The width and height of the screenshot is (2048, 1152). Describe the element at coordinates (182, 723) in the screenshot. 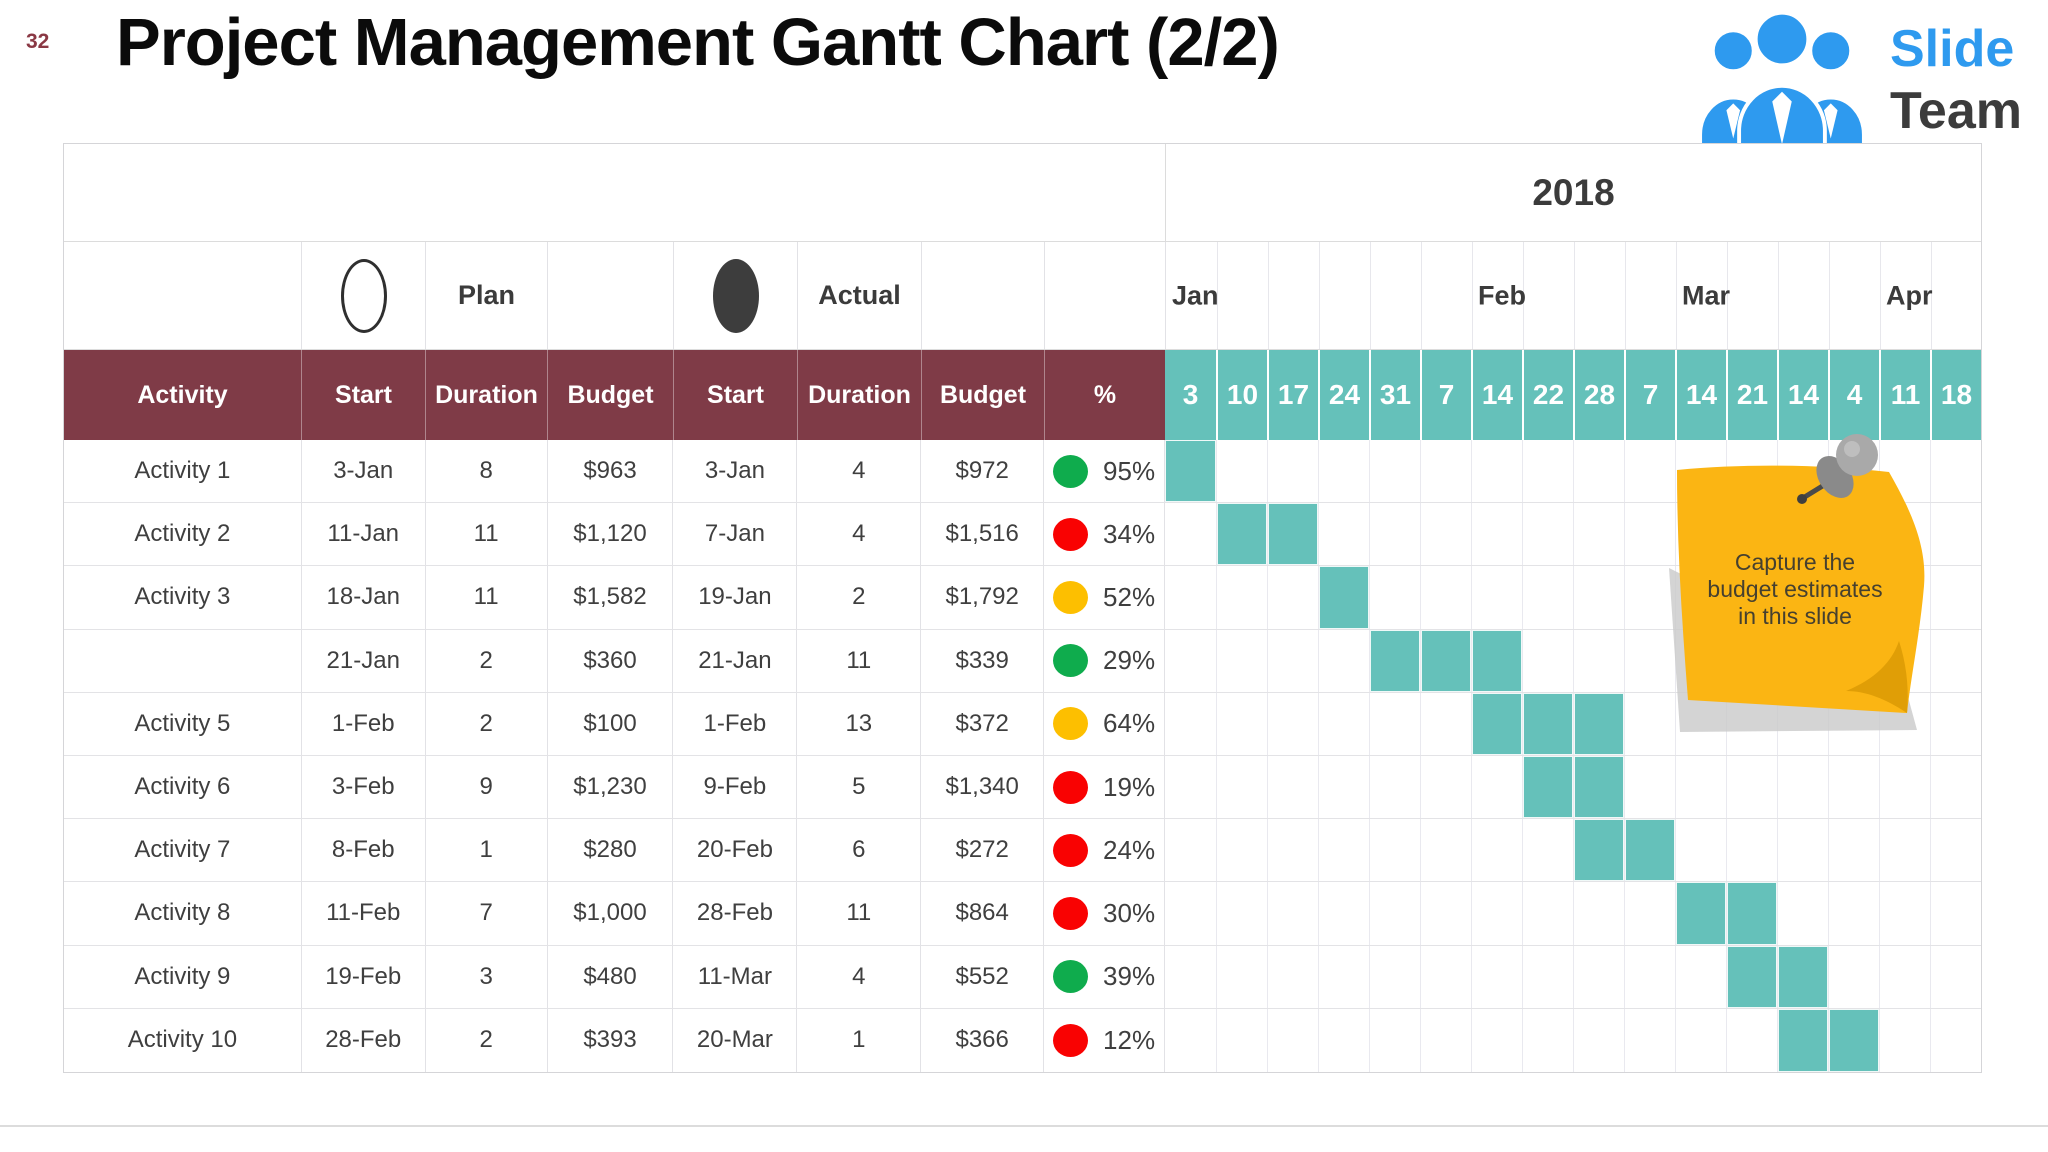

I see `activity-cell: Activity 5` at that location.